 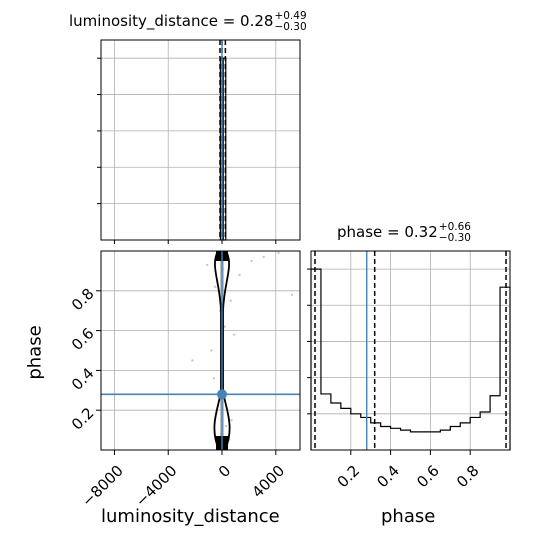 I want to click on title-phase: phase = 0.32 +0.66 −0.30, so click(x=404, y=232).